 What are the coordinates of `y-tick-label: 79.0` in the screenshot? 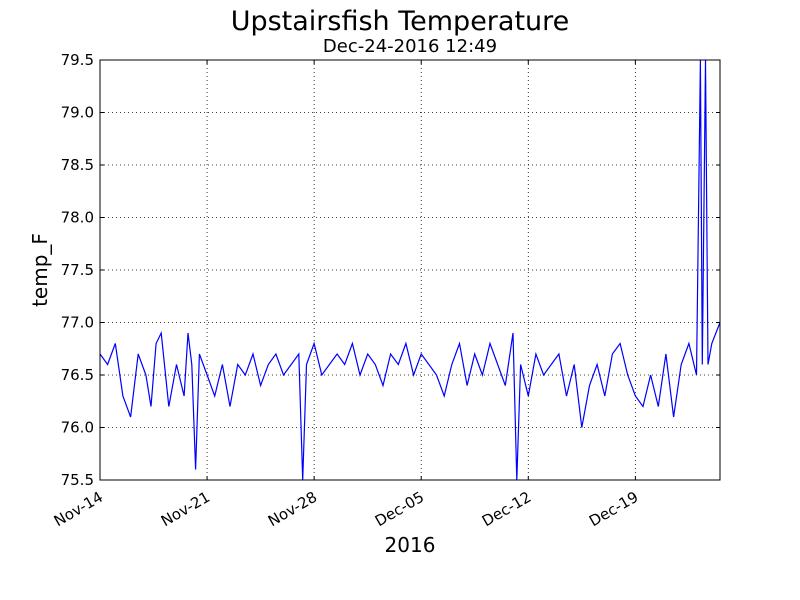 It's located at (77, 113).